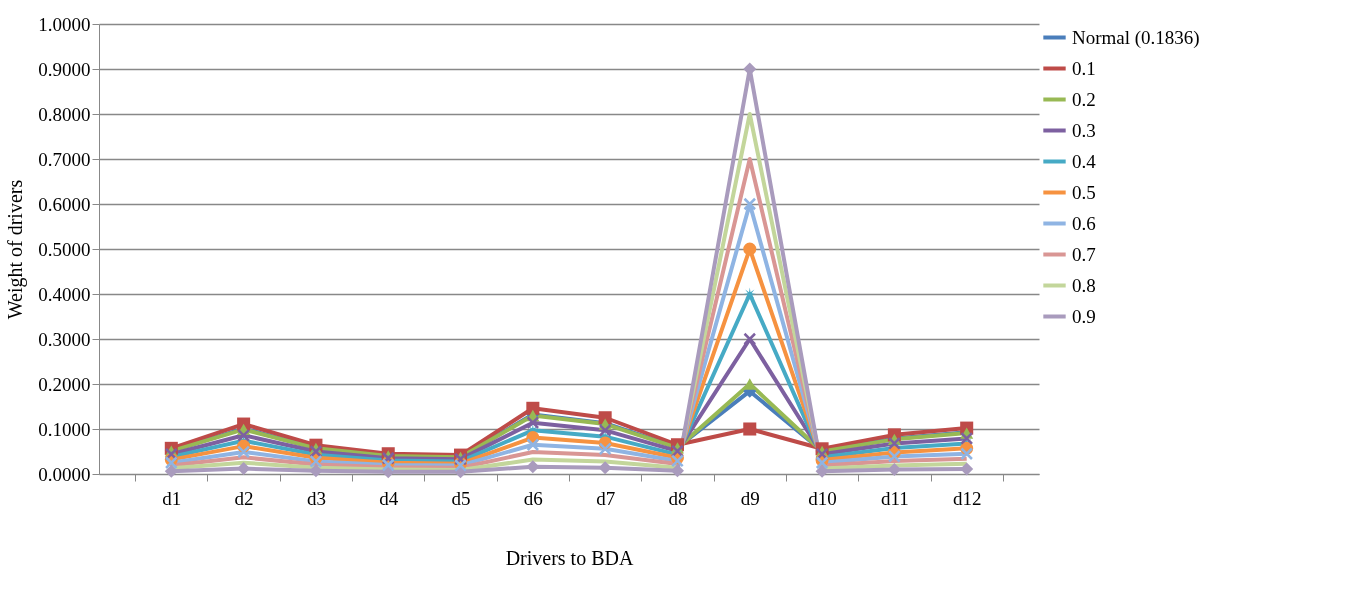 Image resolution: width=1360 pixels, height=597 pixels. What do you see at coordinates (64, 294) in the screenshot?
I see `y-tick-label: 0.4000` at bounding box center [64, 294].